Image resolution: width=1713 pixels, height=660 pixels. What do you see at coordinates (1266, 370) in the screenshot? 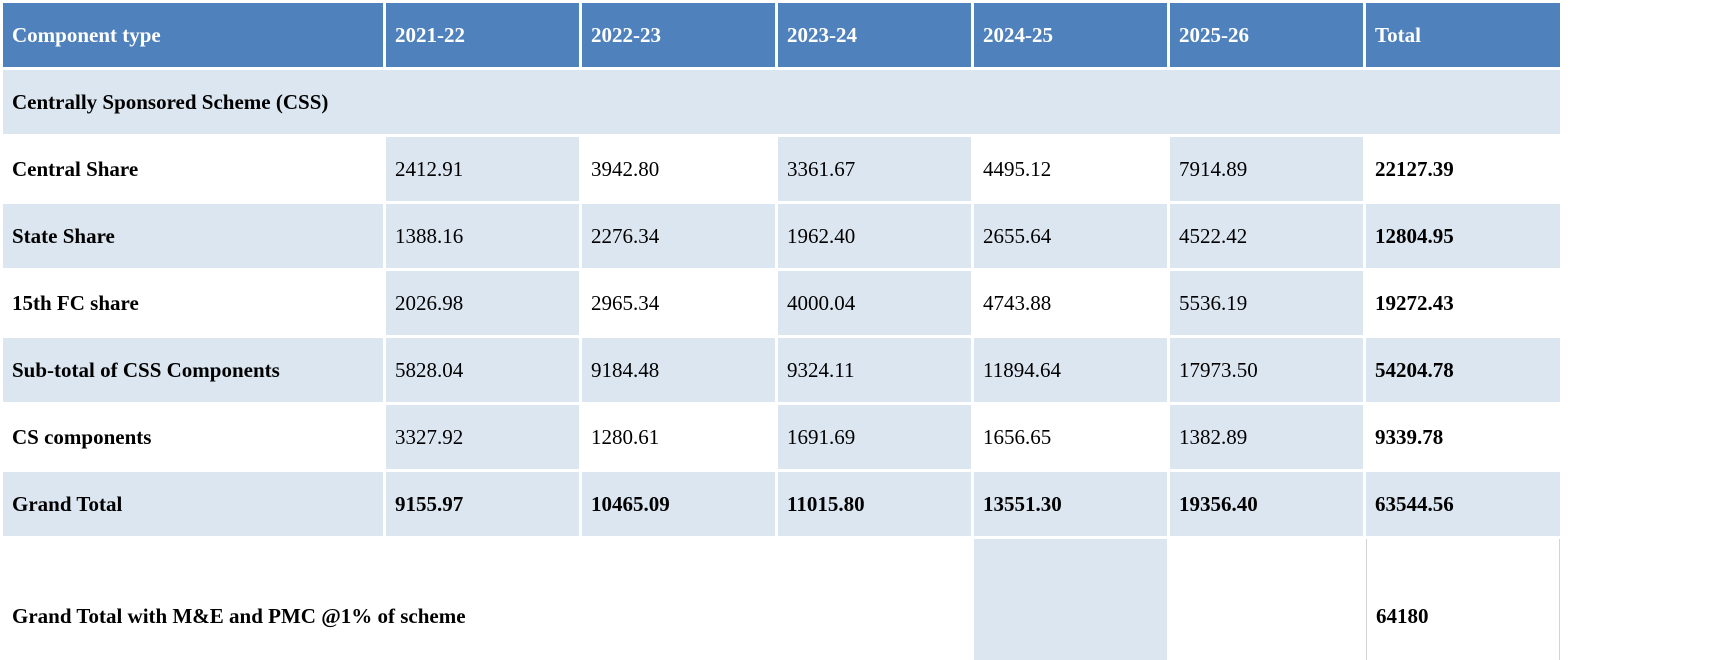
I see `value-cell: 17973.50` at bounding box center [1266, 370].